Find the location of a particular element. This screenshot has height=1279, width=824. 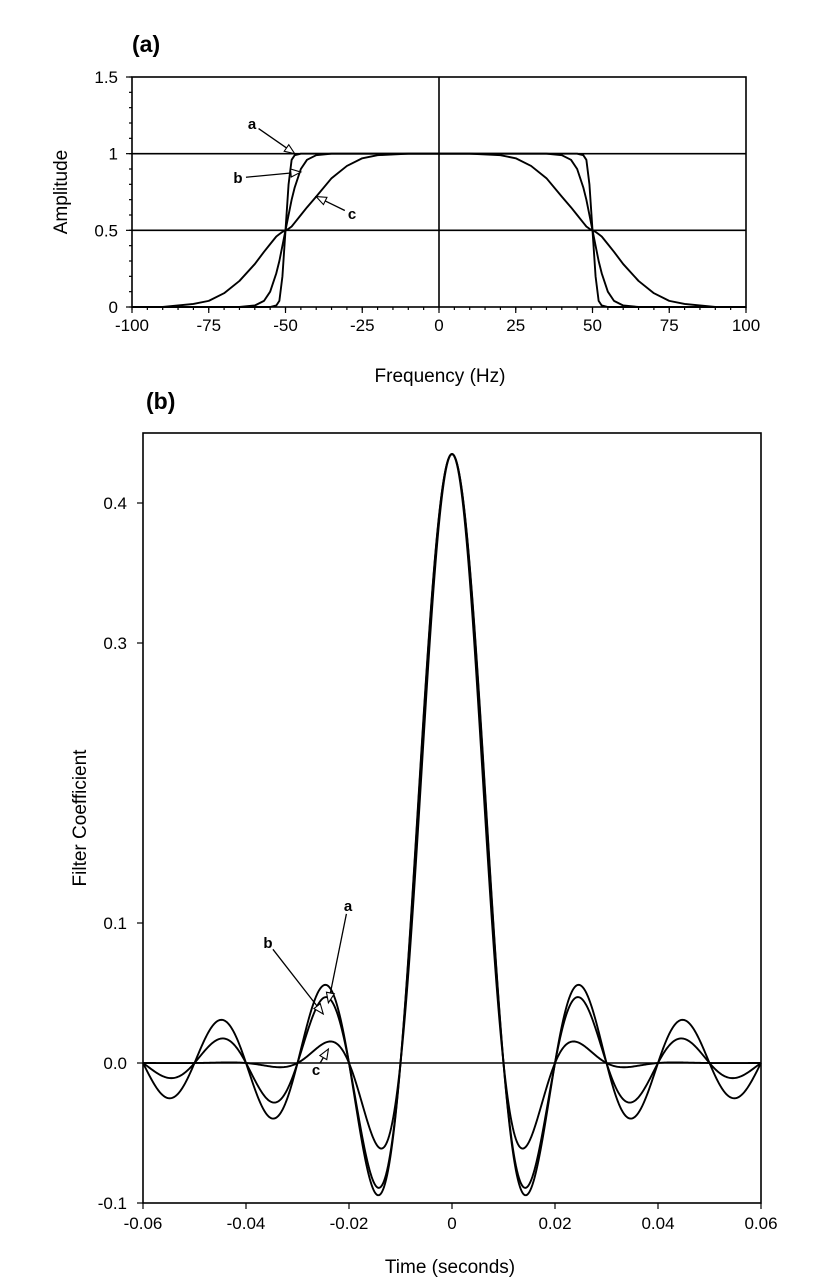

y-tick-label: 0.5 is located at coordinates (106, 230).